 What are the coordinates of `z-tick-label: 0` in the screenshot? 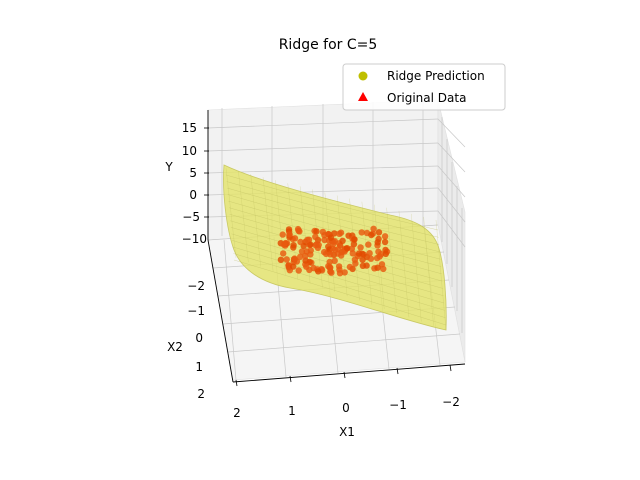 It's located at (193, 195).